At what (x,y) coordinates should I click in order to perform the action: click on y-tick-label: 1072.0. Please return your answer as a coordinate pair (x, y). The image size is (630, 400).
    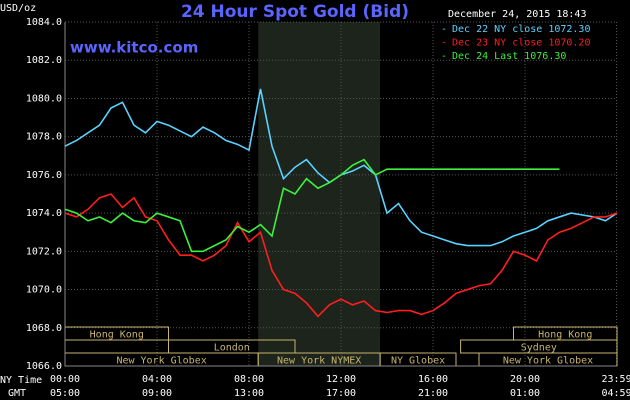
    Looking at the image, I should click on (44, 251).